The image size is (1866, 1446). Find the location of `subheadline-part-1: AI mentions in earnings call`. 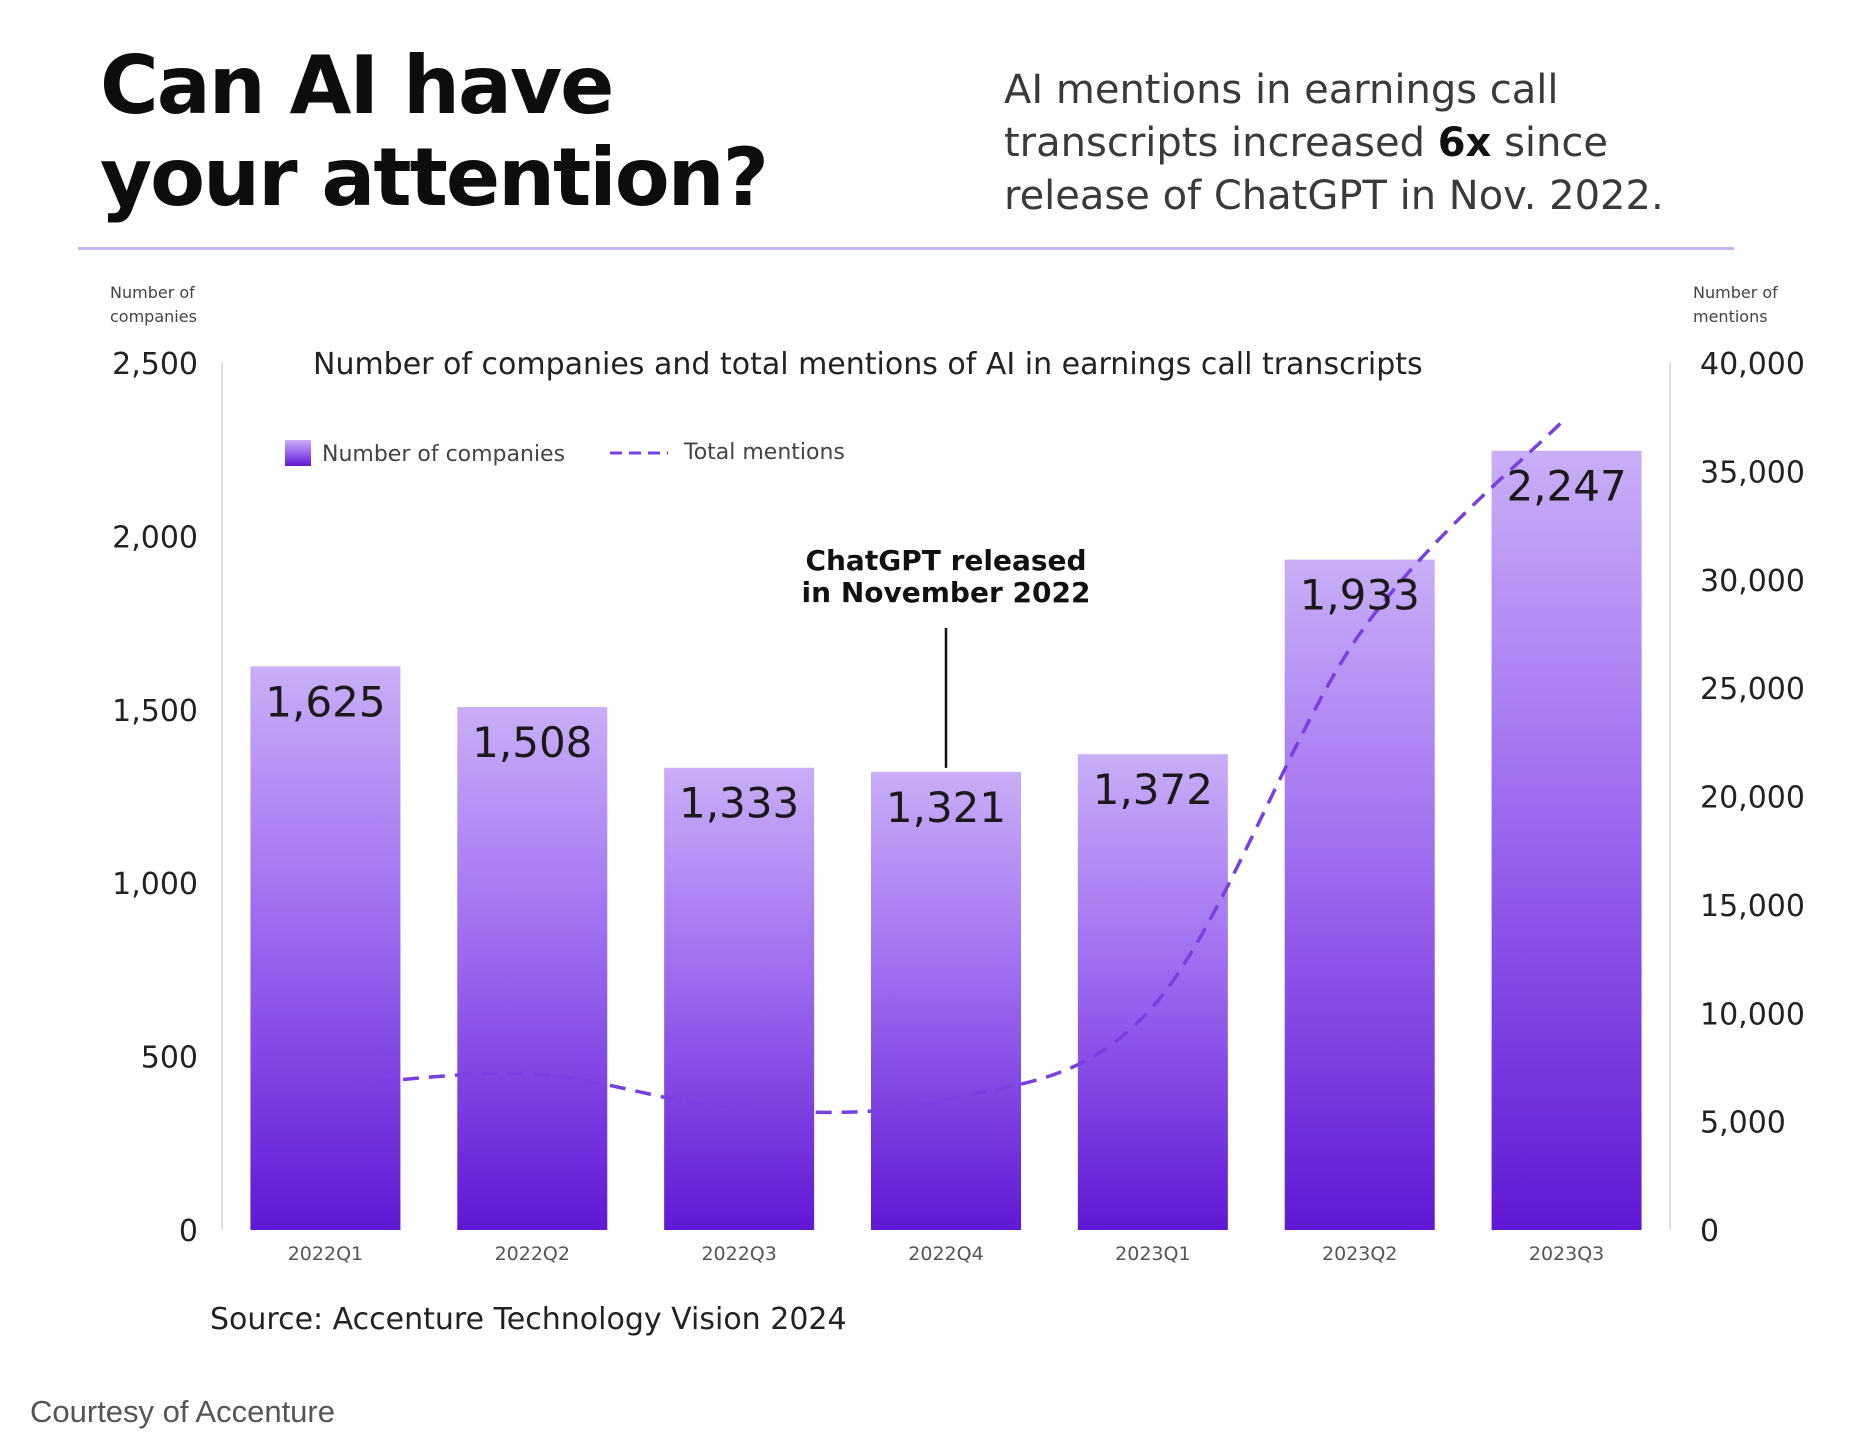

subheadline-part-1: AI mentions in earnings call is located at coordinates (1281, 90).